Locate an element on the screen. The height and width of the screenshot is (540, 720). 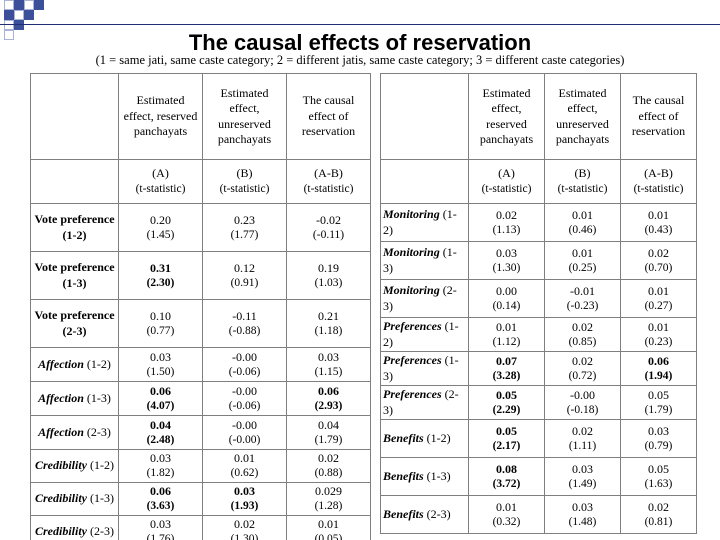
row-label: Benefits (1-2) is located at coordinates (424, 438).